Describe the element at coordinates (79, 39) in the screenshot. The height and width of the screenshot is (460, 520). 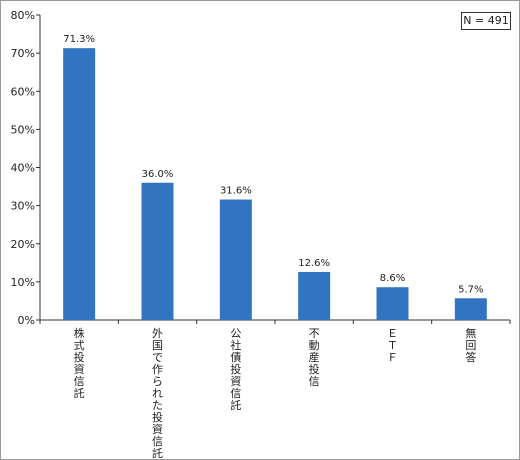
I see `data-label: 71.3%` at that location.